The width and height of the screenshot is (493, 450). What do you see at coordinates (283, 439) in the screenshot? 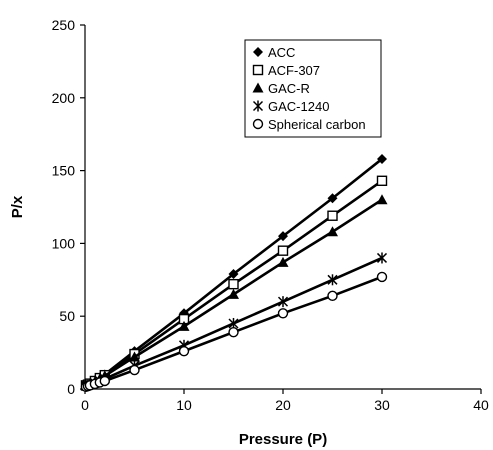
I see `x-axis-title: Pressure (P)` at bounding box center [283, 439].